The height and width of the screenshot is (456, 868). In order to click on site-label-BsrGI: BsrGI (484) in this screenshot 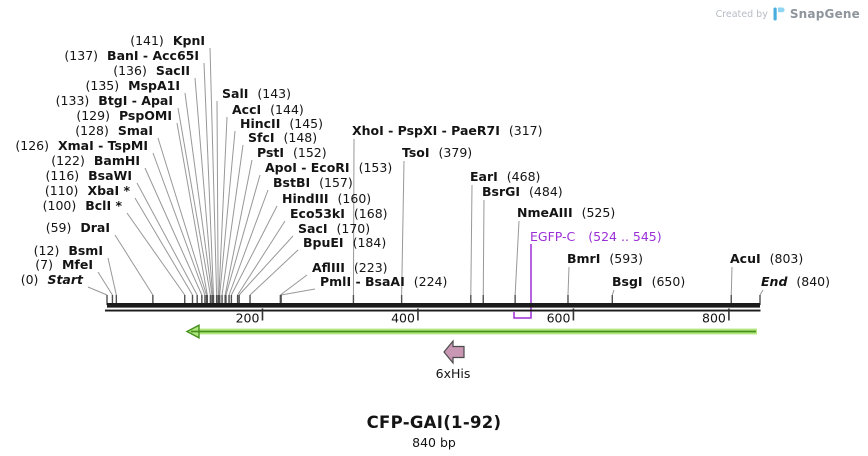, I will do `click(522, 191)`.